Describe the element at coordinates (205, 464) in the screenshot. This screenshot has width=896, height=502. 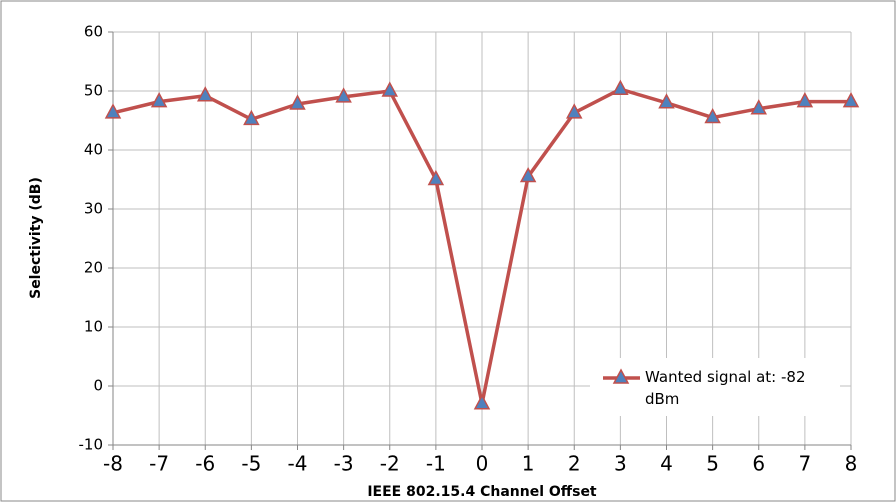
I see `x-tick-label: -6` at that location.